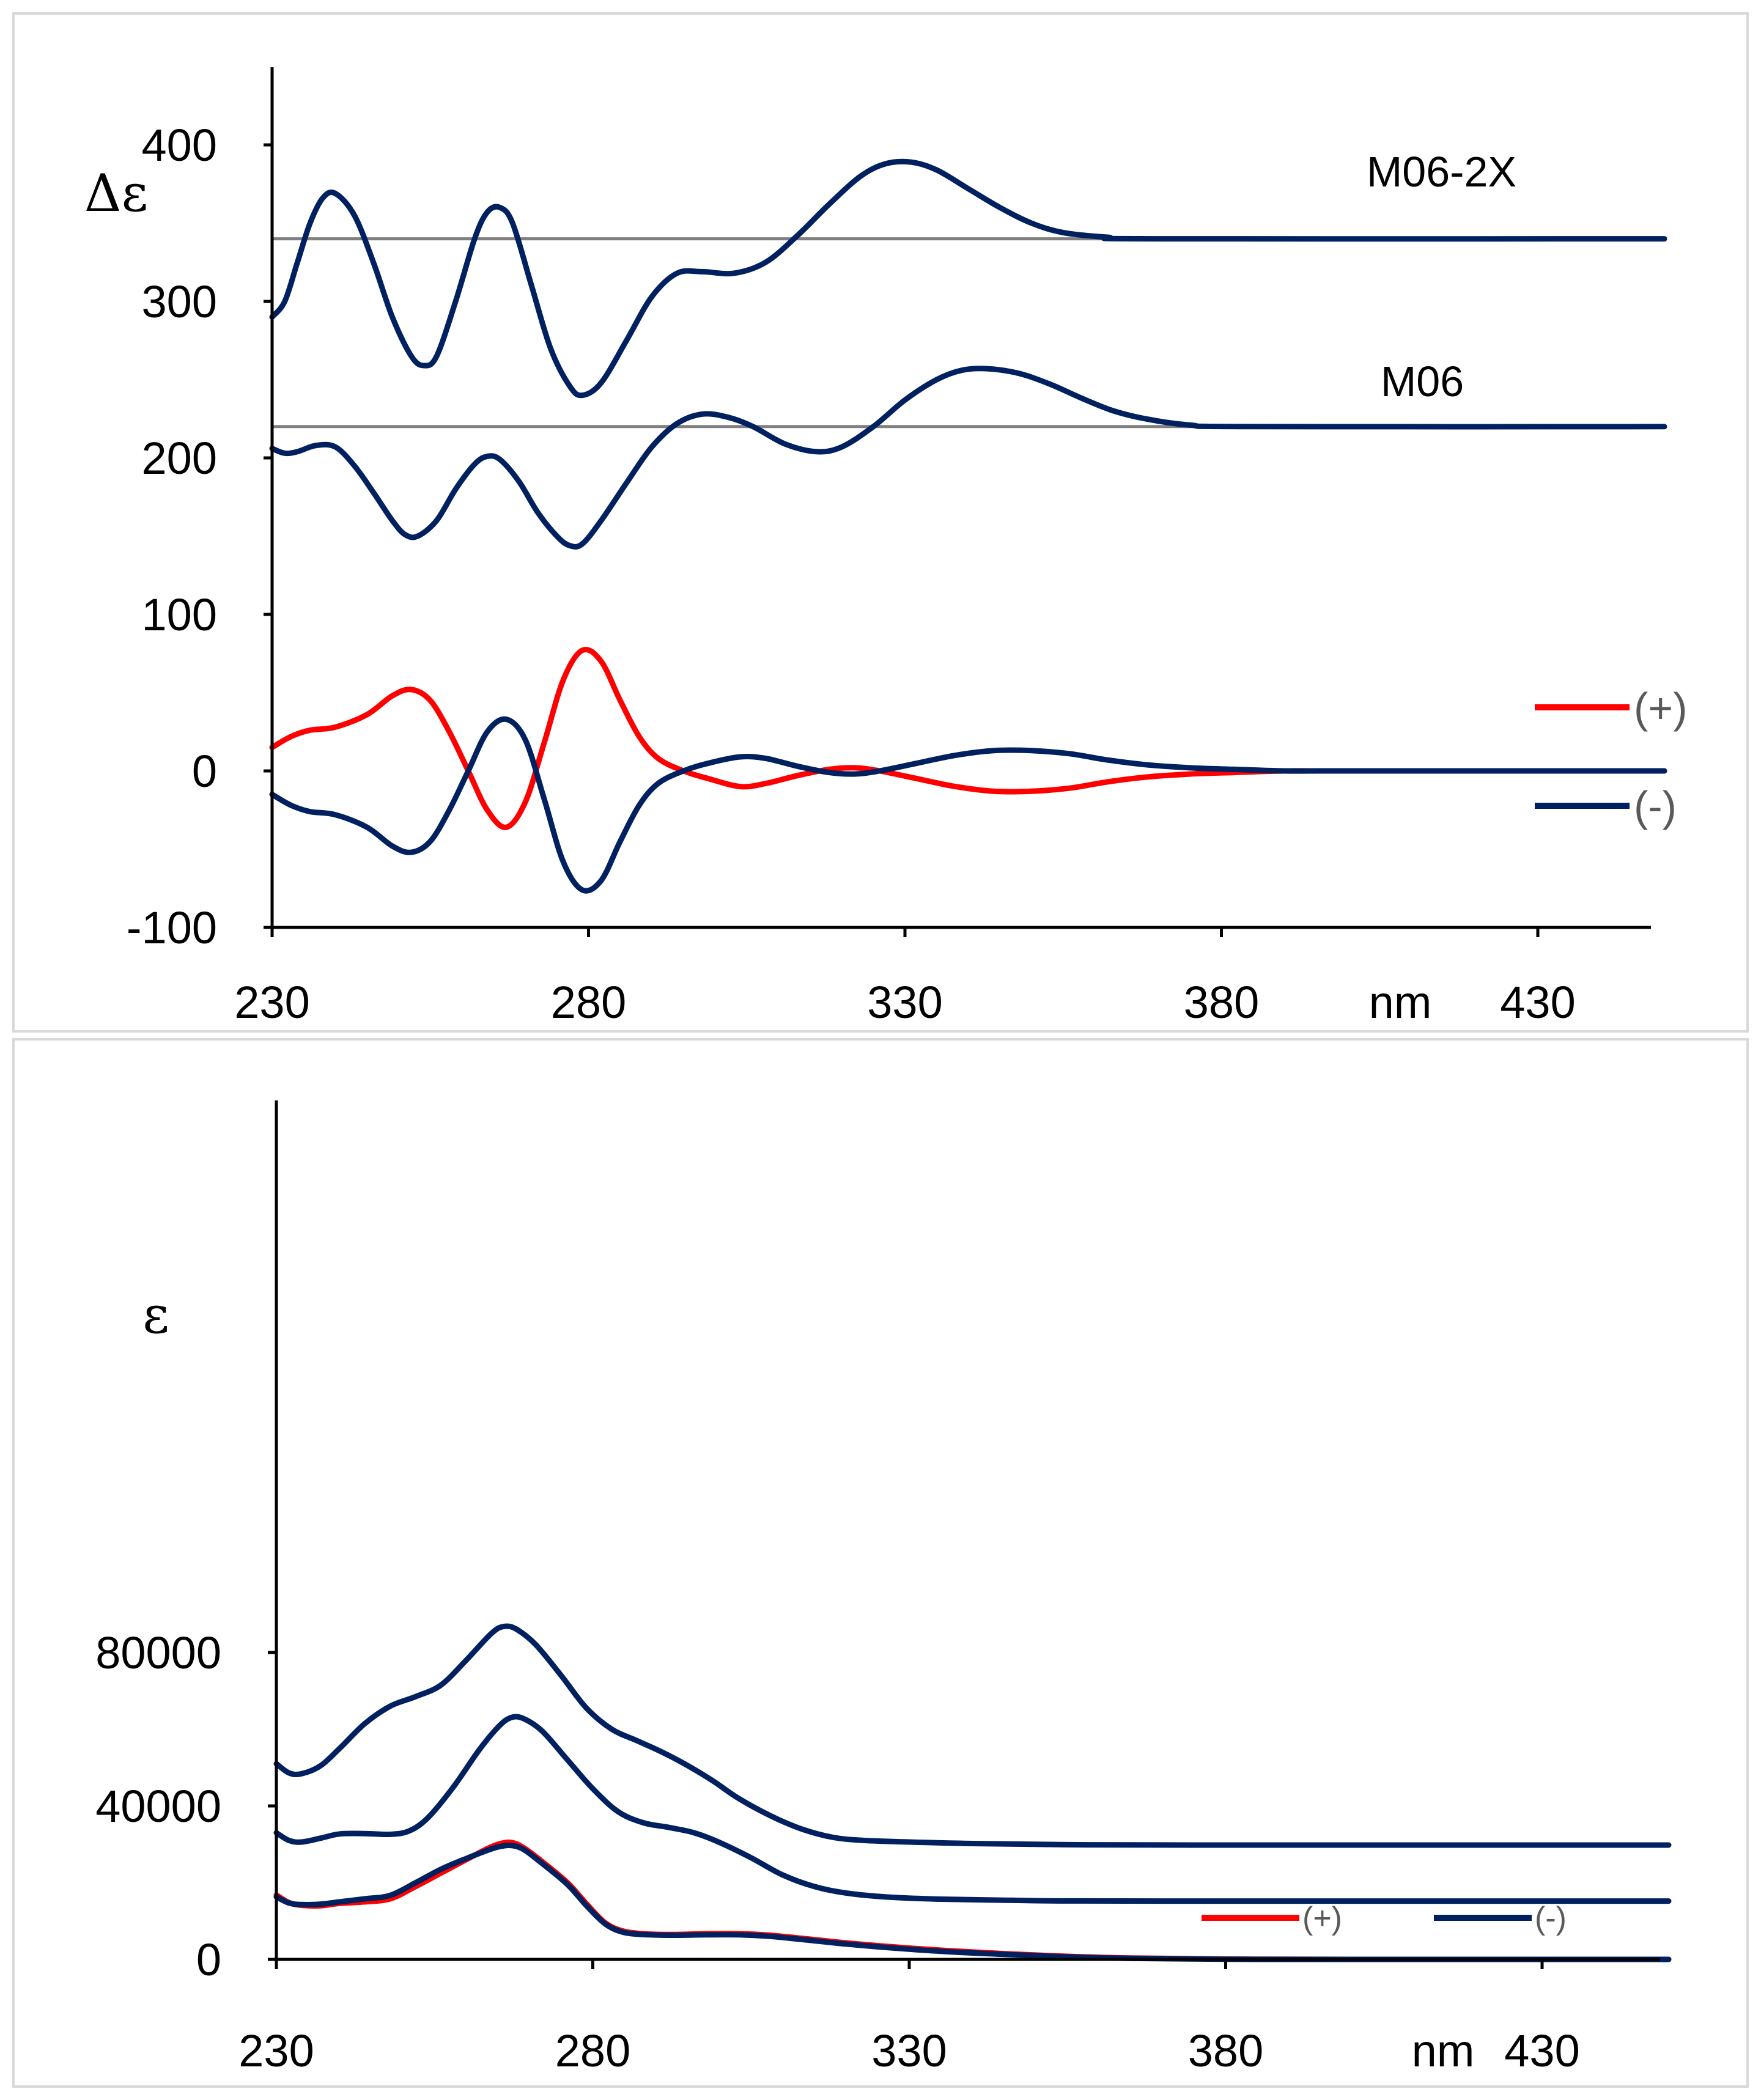 This screenshot has width=1761, height=2100. What do you see at coordinates (158, 1806) in the screenshot?
I see `y-tick-label: 40000` at bounding box center [158, 1806].